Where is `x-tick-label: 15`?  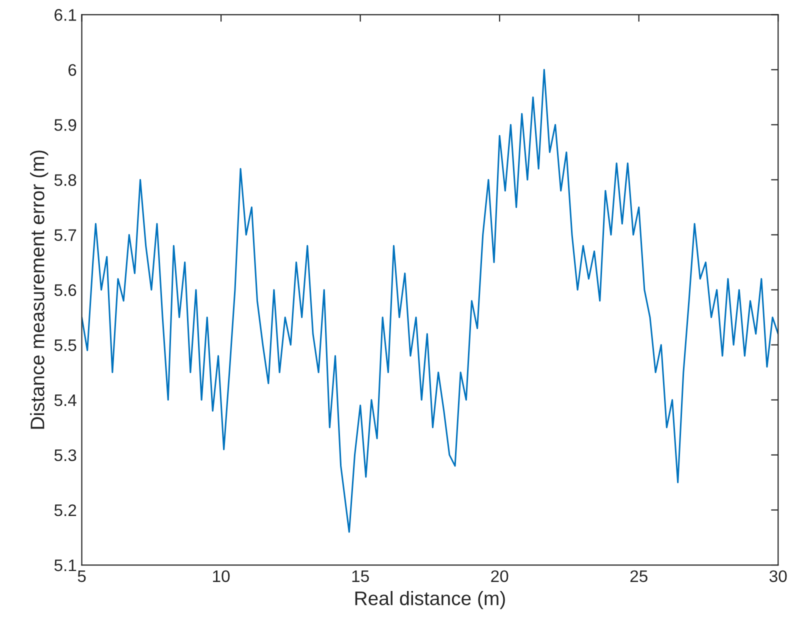 x-tick-label: 15 is located at coordinates (360, 576).